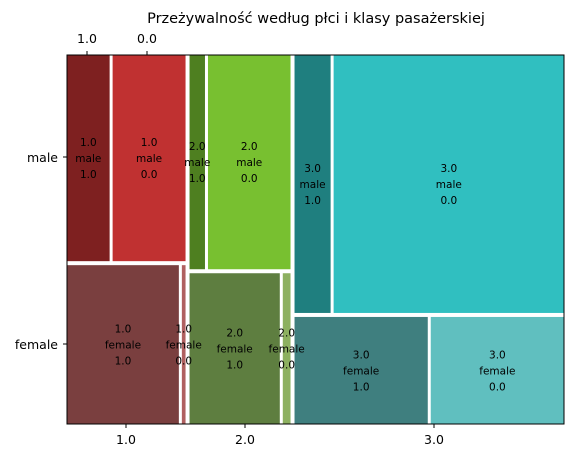 Image resolution: width=573 pixels, height=458 pixels. What do you see at coordinates (41, 251) in the screenshot?
I see `y-axis-ticks: male female` at bounding box center [41, 251].